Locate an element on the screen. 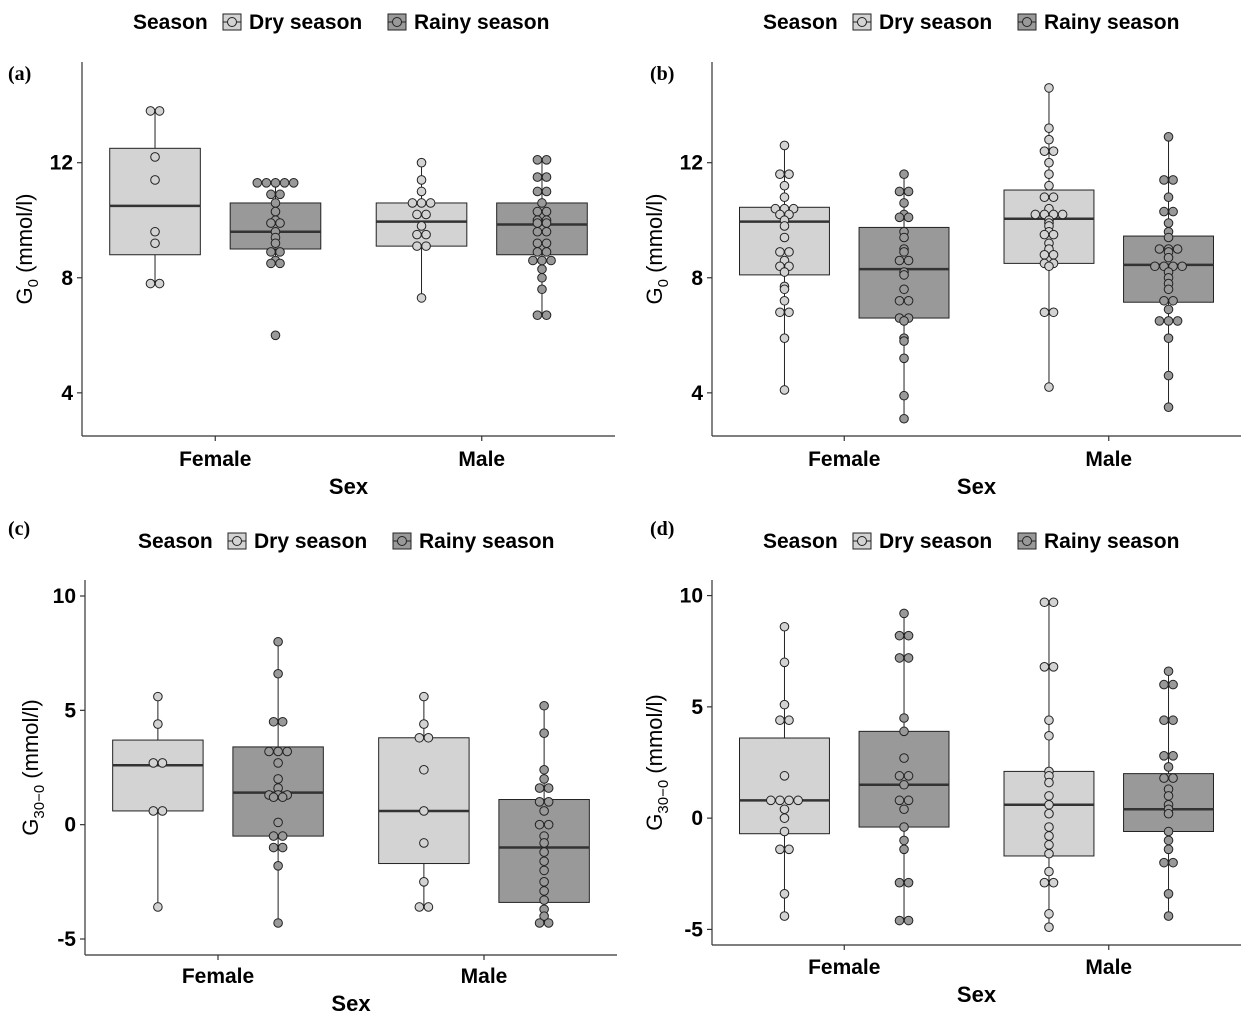 Image resolution: width=1241 pixels, height=1014 pixels. y-axis-title-sub: 0 is located at coordinates (33, 283).